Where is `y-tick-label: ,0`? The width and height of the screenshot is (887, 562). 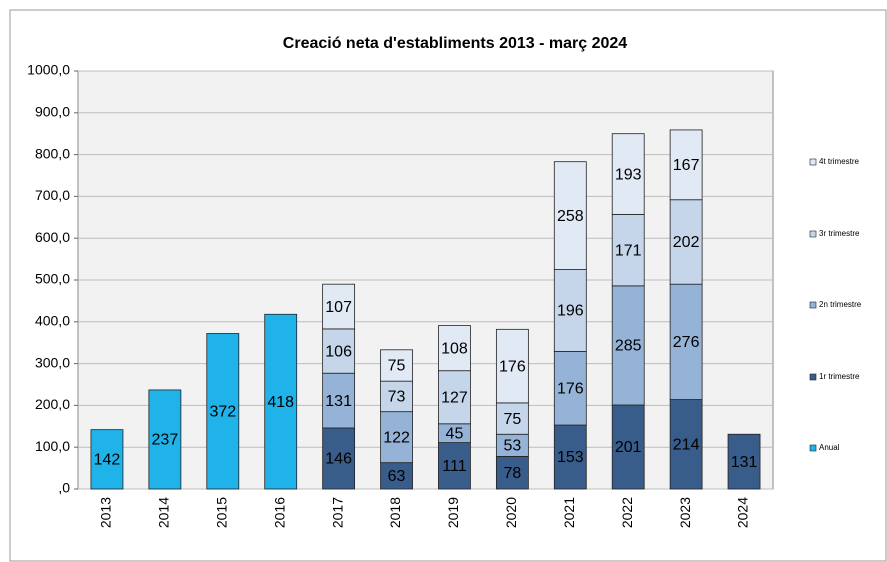
y-tick-label: ,0 is located at coordinates (64, 488).